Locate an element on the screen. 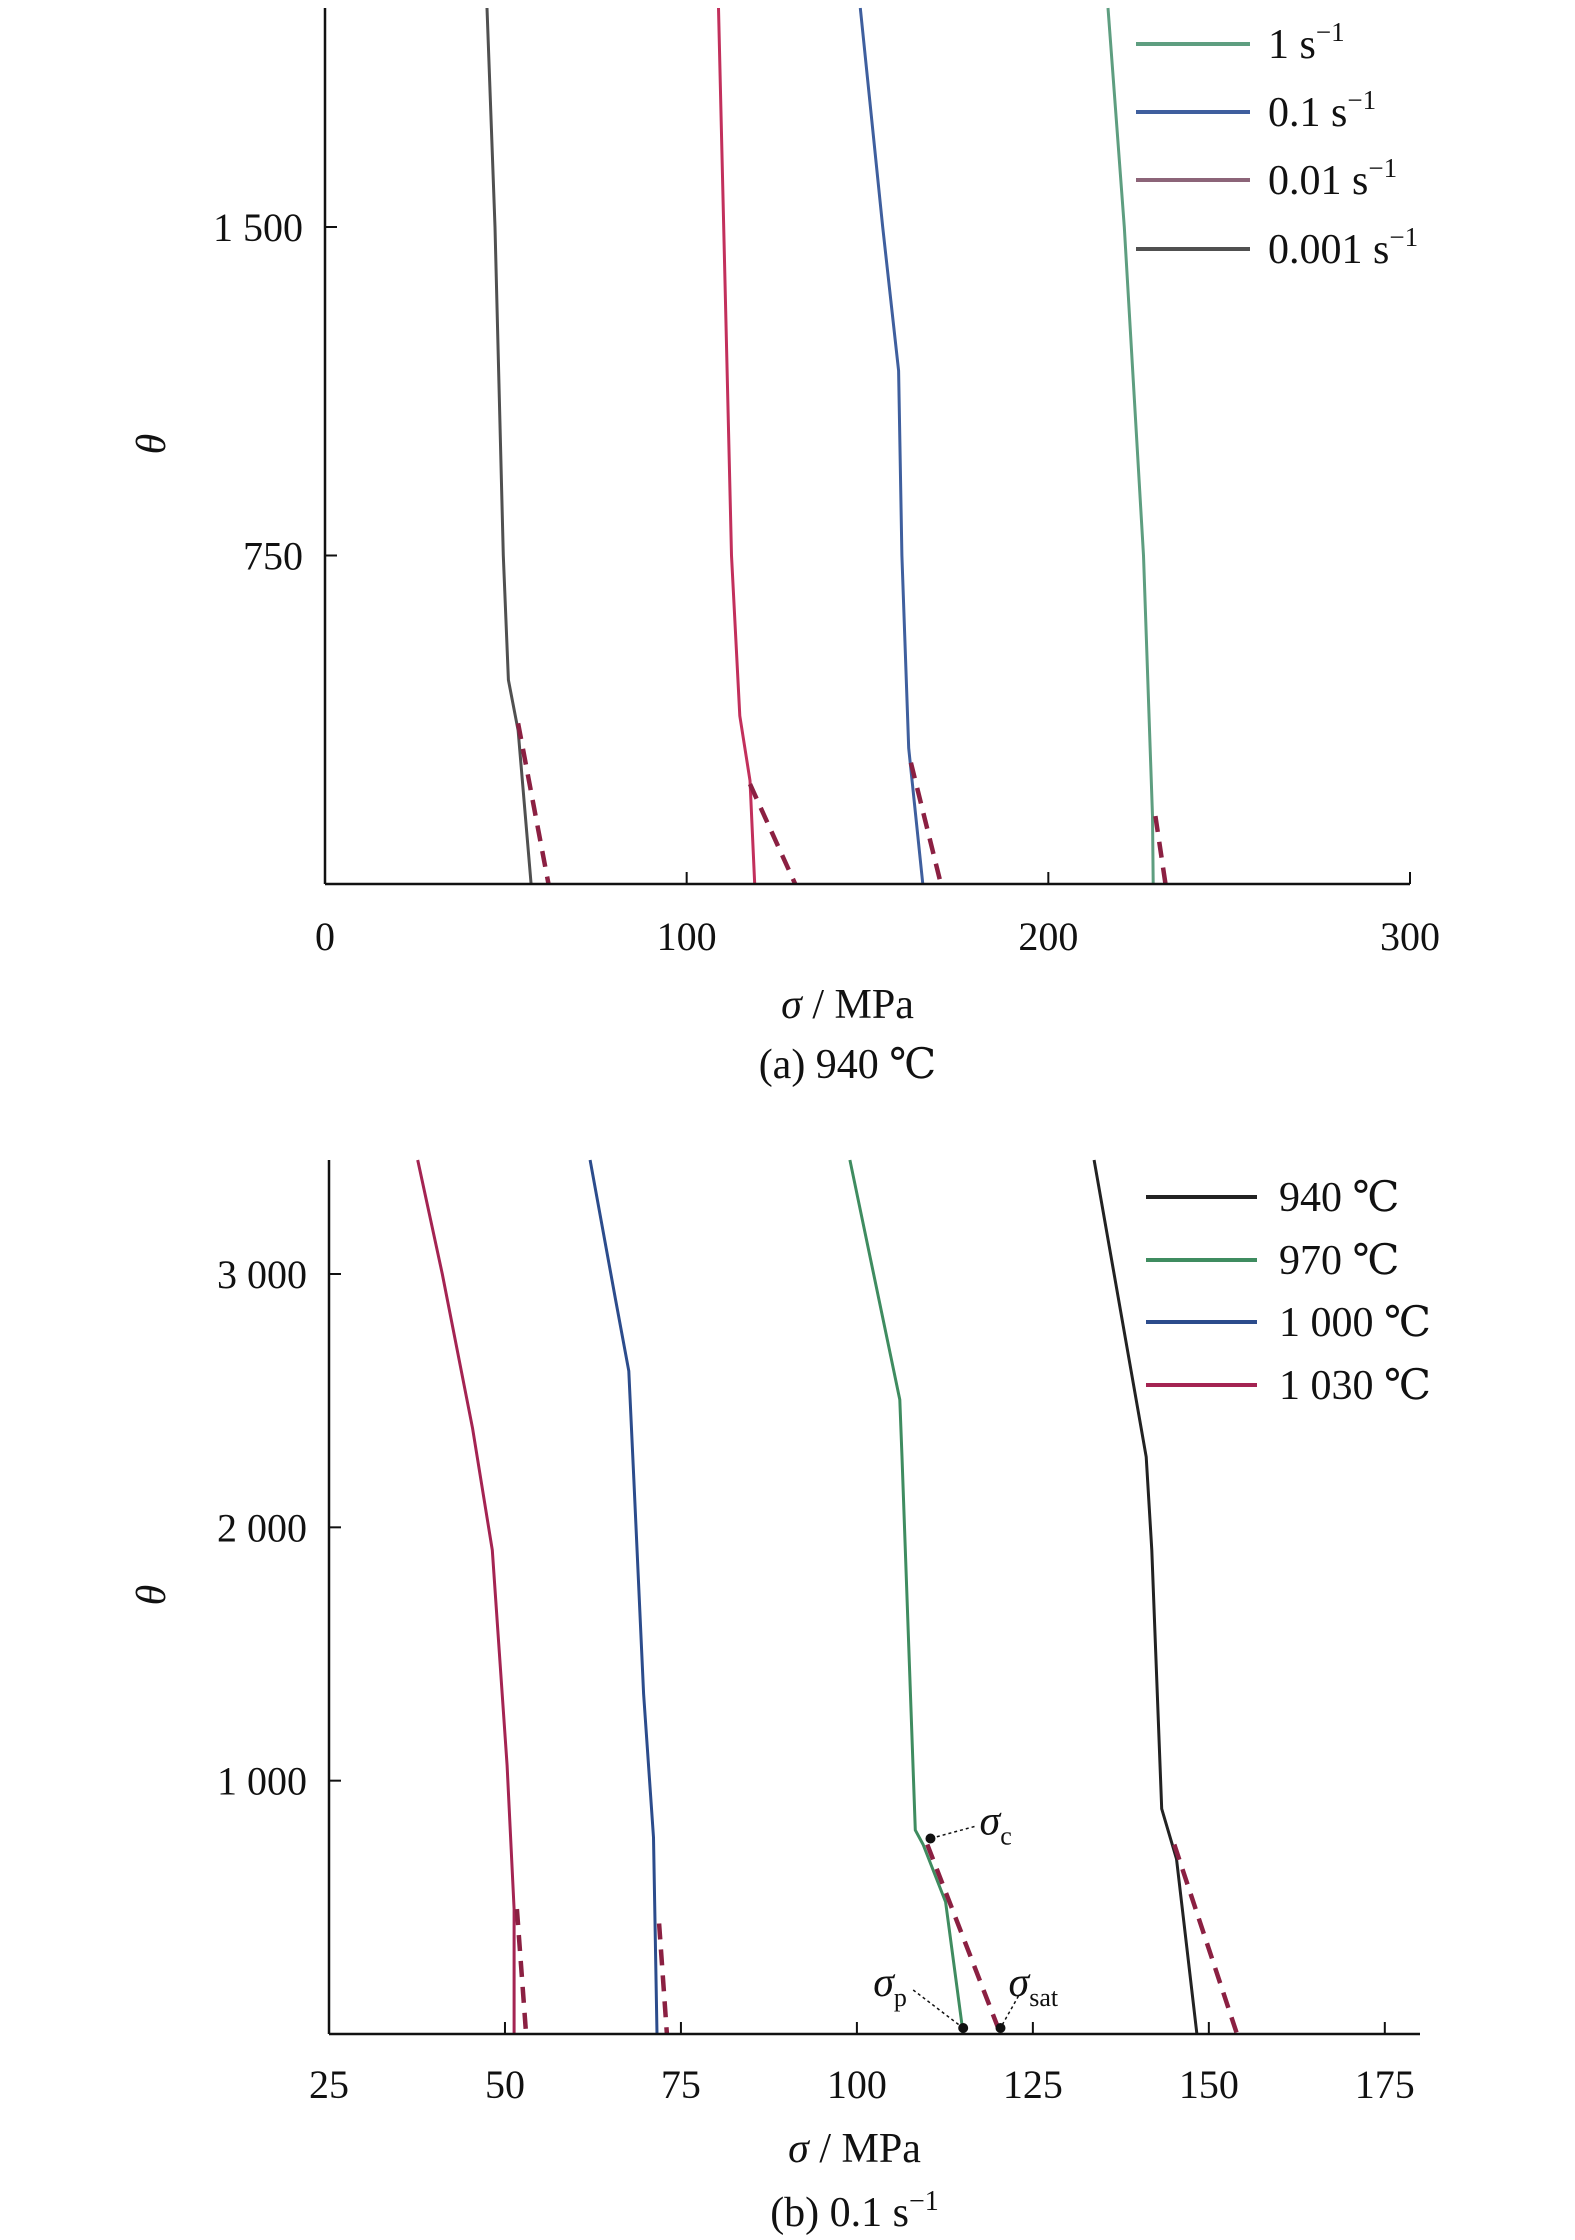 Image resolution: width=1575 pixels, height=2240 pixels. caption-superscript: −1 is located at coordinates (924, 2201).